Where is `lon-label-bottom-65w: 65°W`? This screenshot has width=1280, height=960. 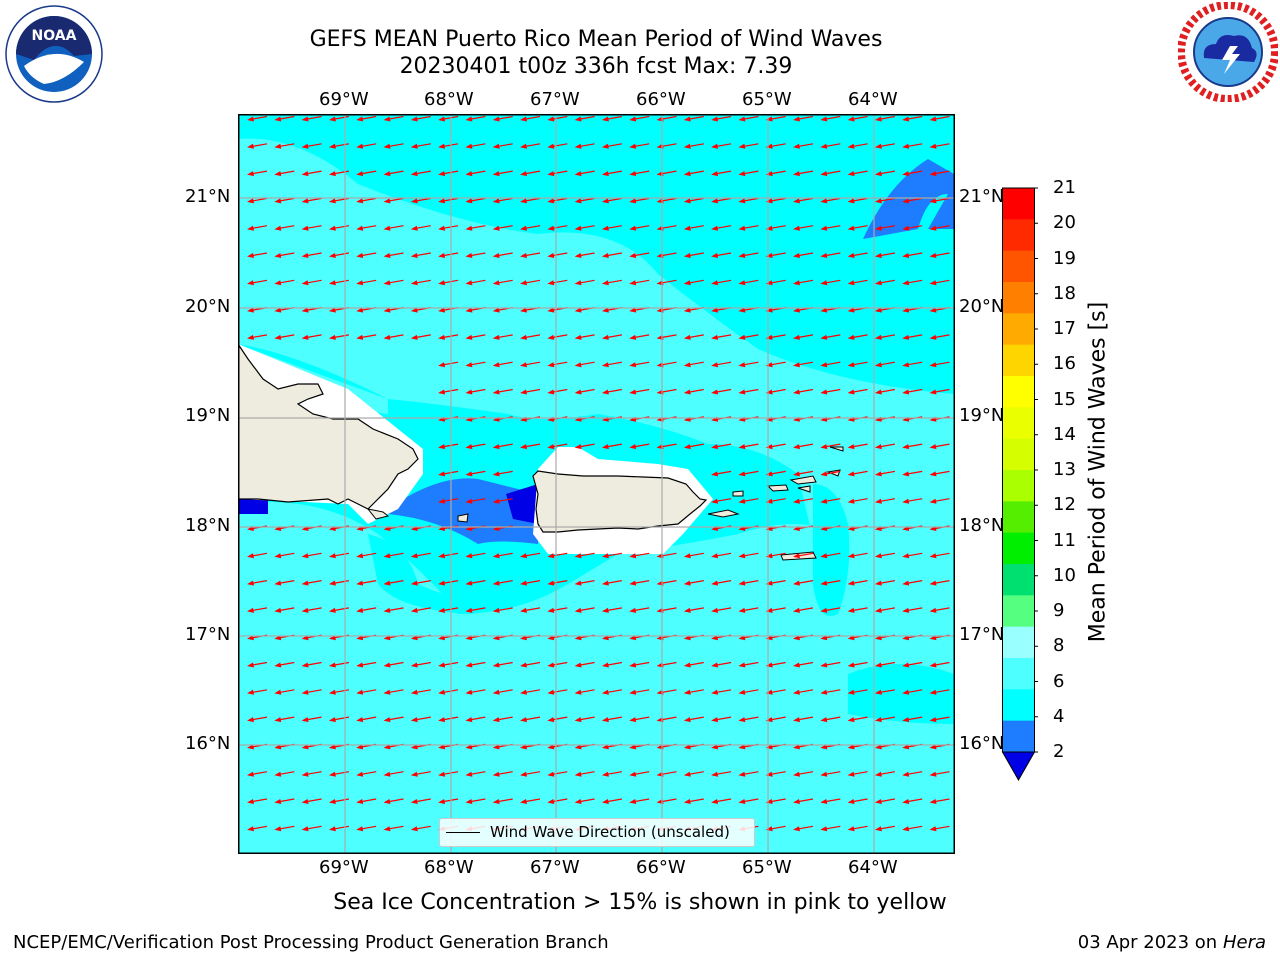 lon-label-bottom-65w: 65°W is located at coordinates (767, 867).